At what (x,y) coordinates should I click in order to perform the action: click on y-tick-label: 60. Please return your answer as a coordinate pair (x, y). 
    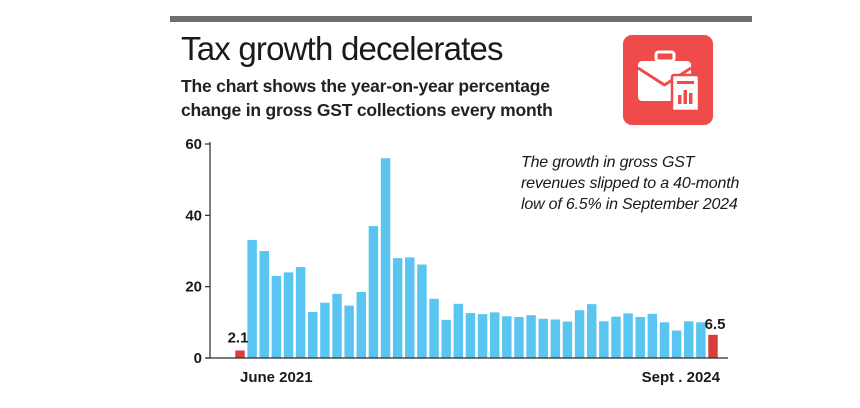
    Looking at the image, I should click on (193, 144).